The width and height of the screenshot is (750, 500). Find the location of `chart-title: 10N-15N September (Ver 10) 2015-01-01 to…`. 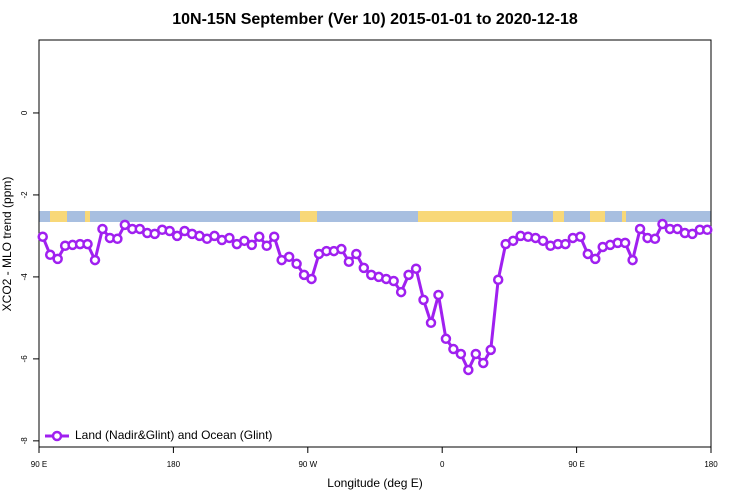

chart-title: 10N-15N September (Ver 10) 2015-01-01 to… is located at coordinates (375, 19).